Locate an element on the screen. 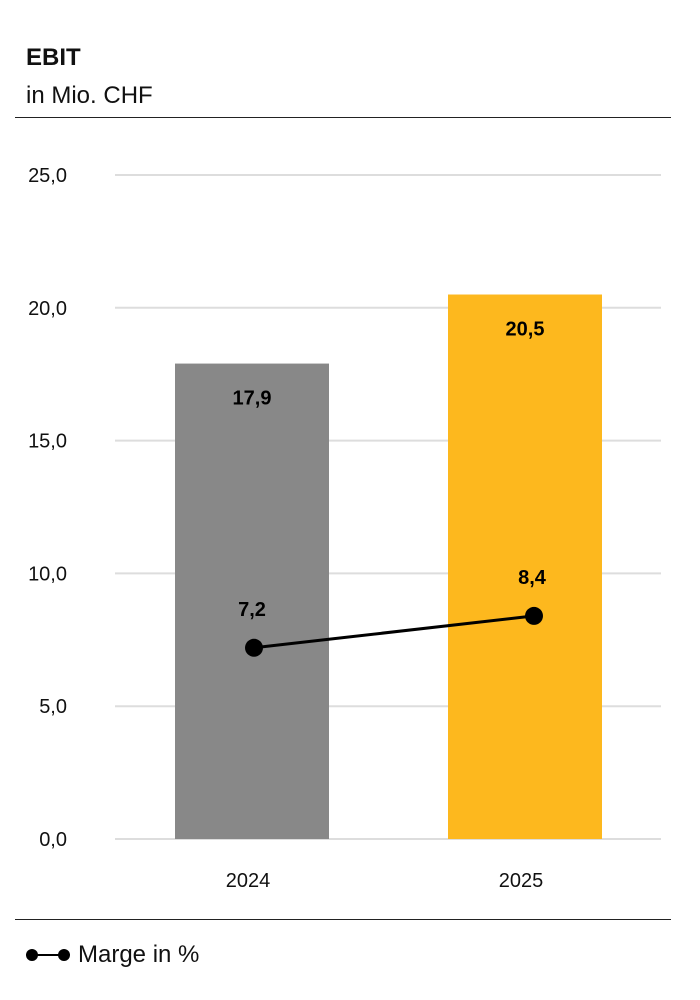 The width and height of the screenshot is (700, 1000). legend-line-marker-icon is located at coordinates (48, 955).